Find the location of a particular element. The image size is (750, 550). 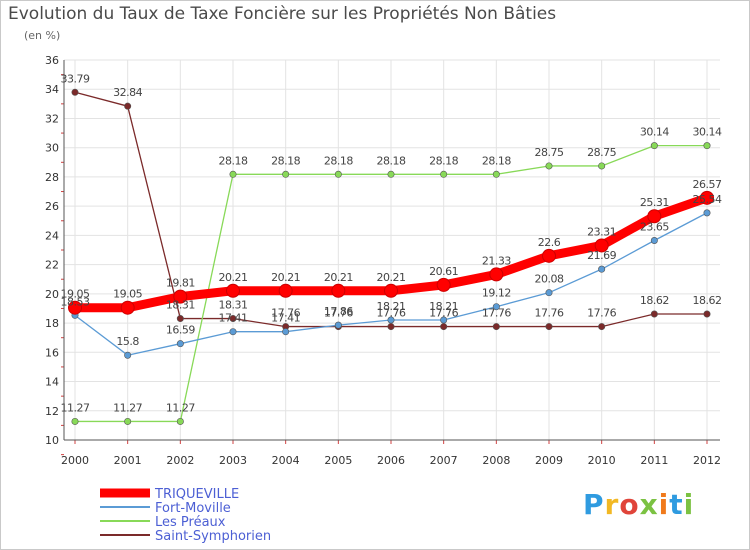

y-tick-label: 26 is located at coordinates (52, 206).